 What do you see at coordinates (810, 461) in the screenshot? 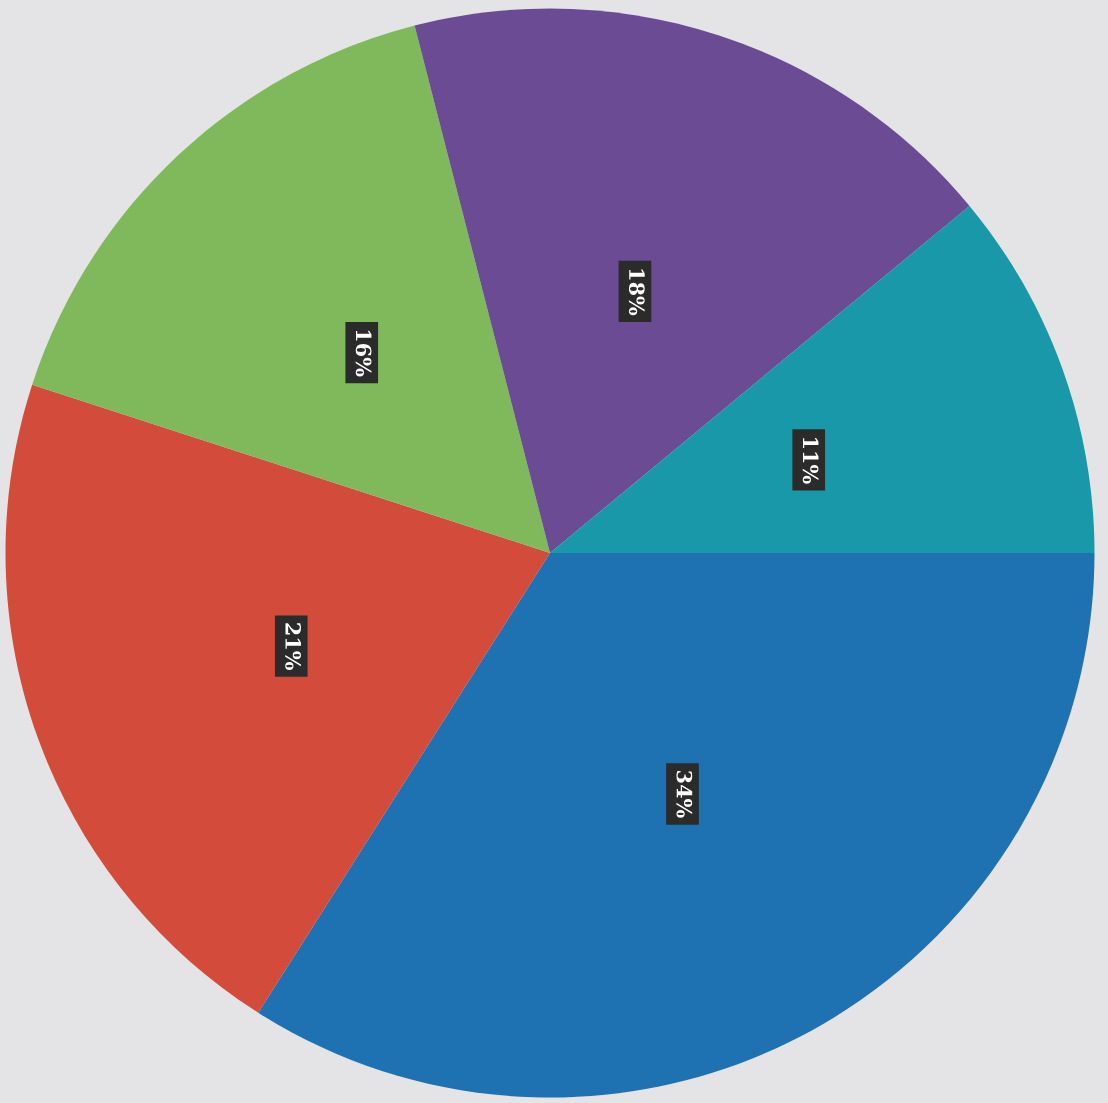
I see `data-label: 11%` at bounding box center [810, 461].